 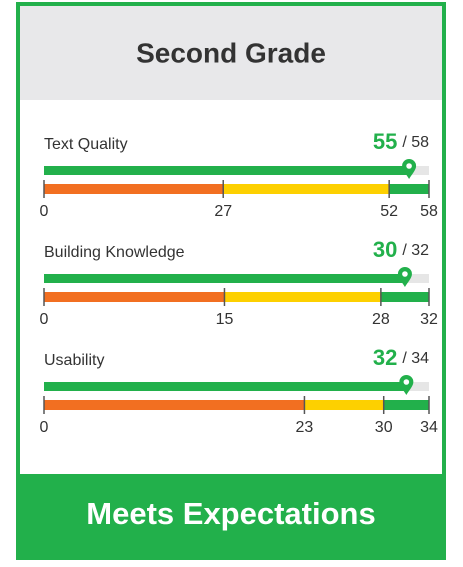 What do you see at coordinates (401, 141) in the screenshot?
I see `score-text: 55 / 58` at bounding box center [401, 141].